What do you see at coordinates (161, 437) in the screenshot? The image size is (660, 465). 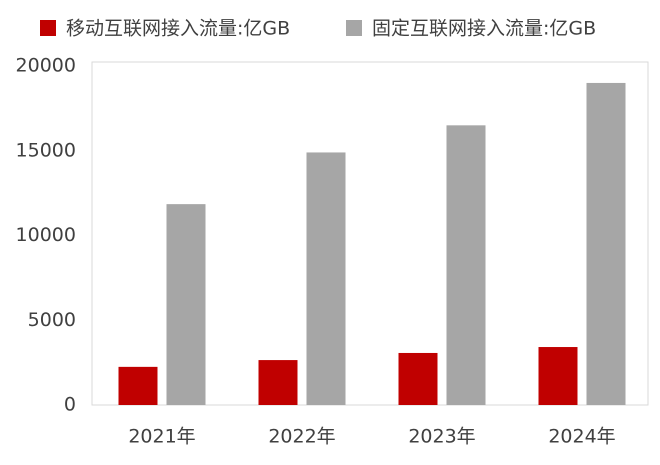 I see `x-tick-label: 2021年` at bounding box center [161, 437].